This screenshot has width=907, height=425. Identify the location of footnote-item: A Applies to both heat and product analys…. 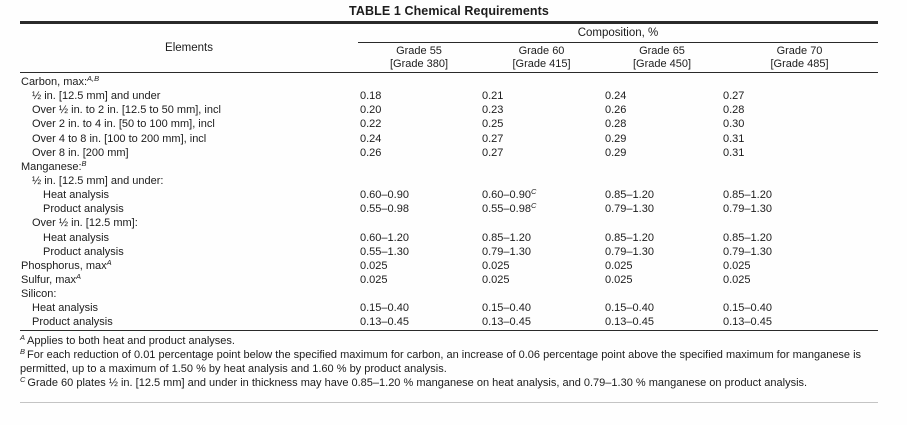
(453, 341).